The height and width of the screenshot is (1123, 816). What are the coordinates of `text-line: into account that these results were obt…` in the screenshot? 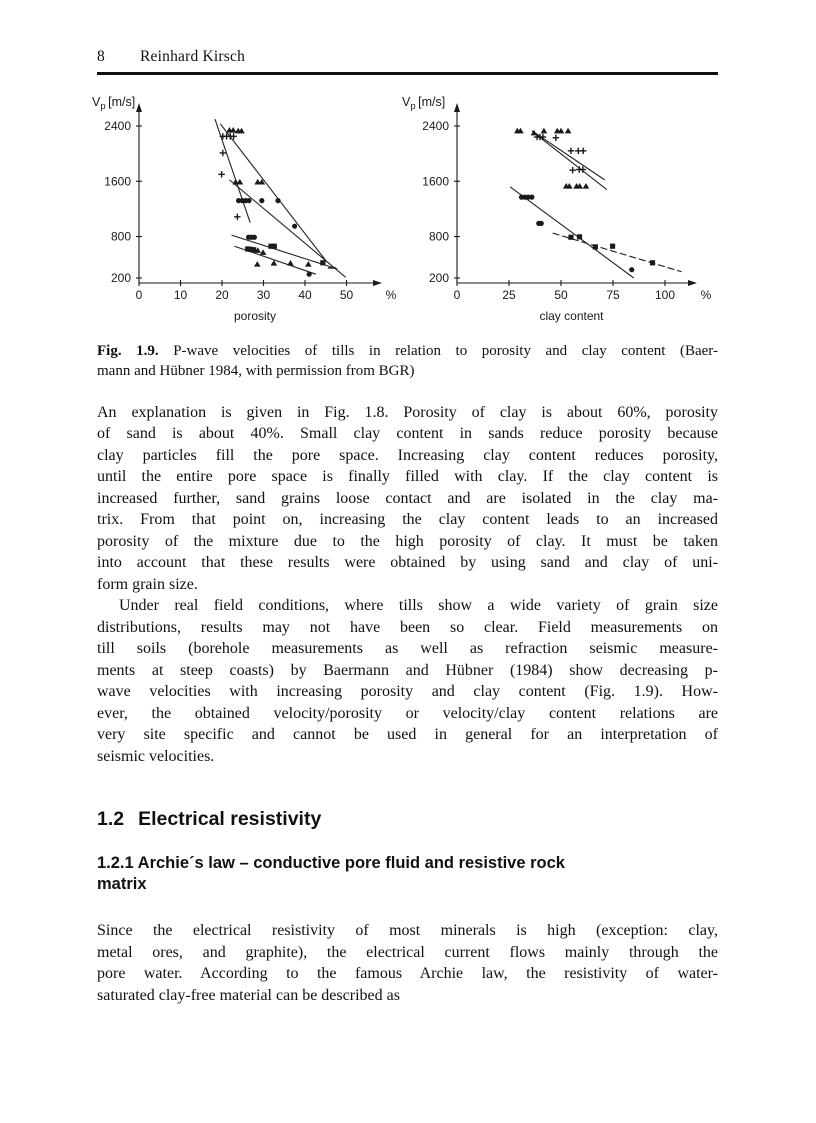 It's located at (407, 563).